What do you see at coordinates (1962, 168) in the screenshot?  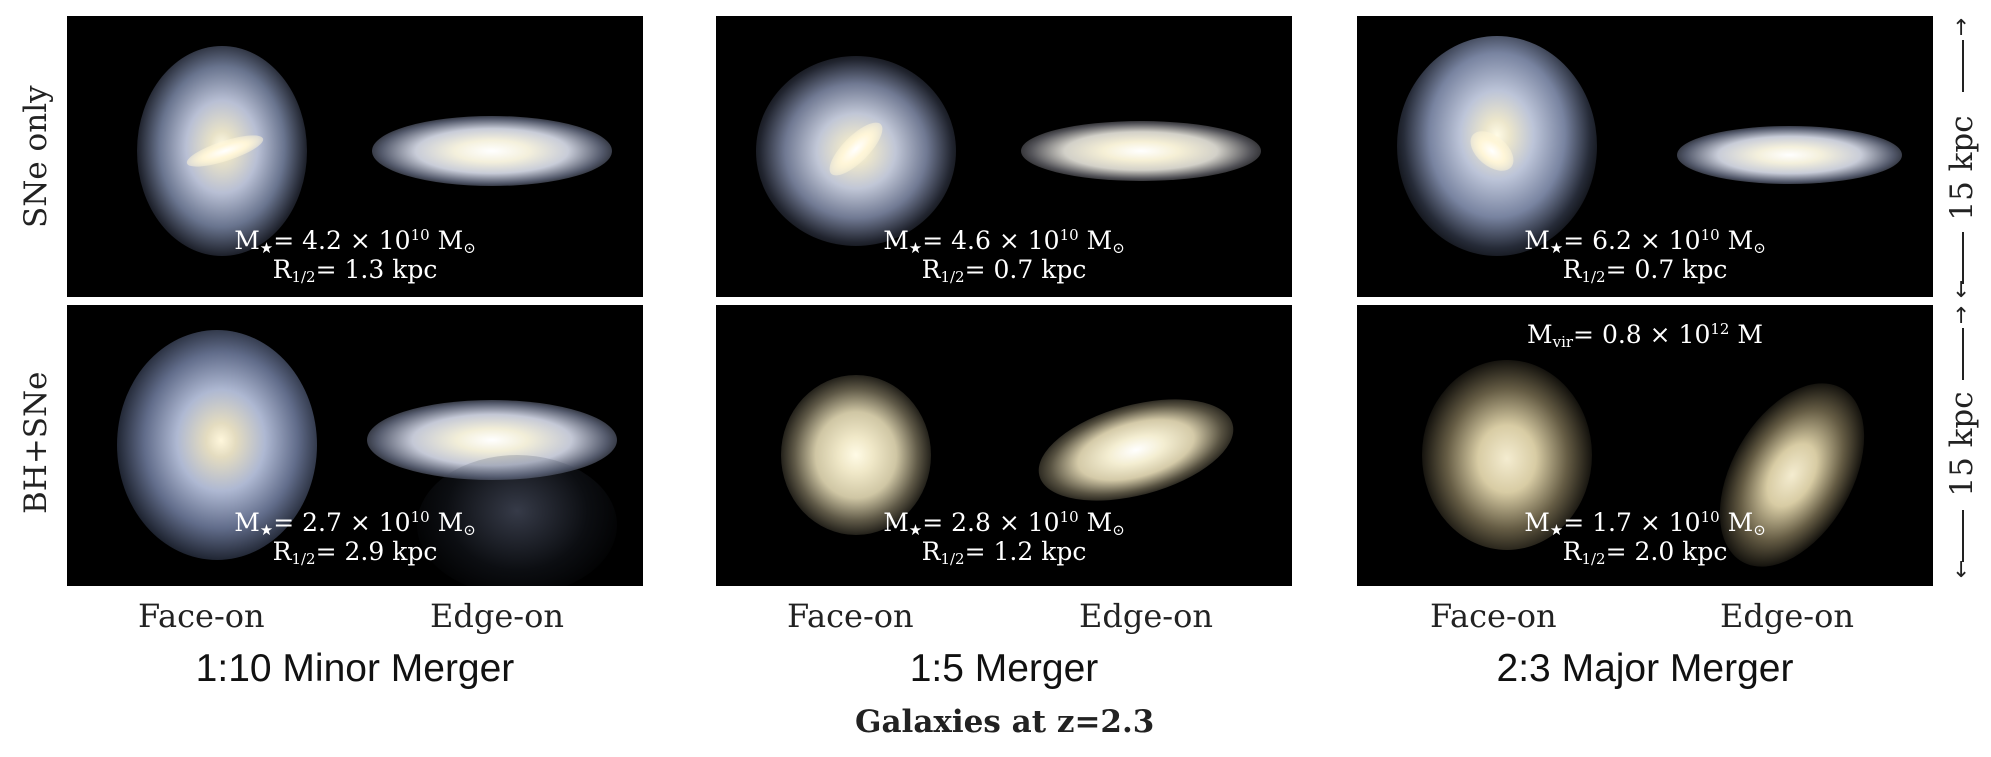 I see `scale-label-top: 15 kpc` at bounding box center [1962, 168].